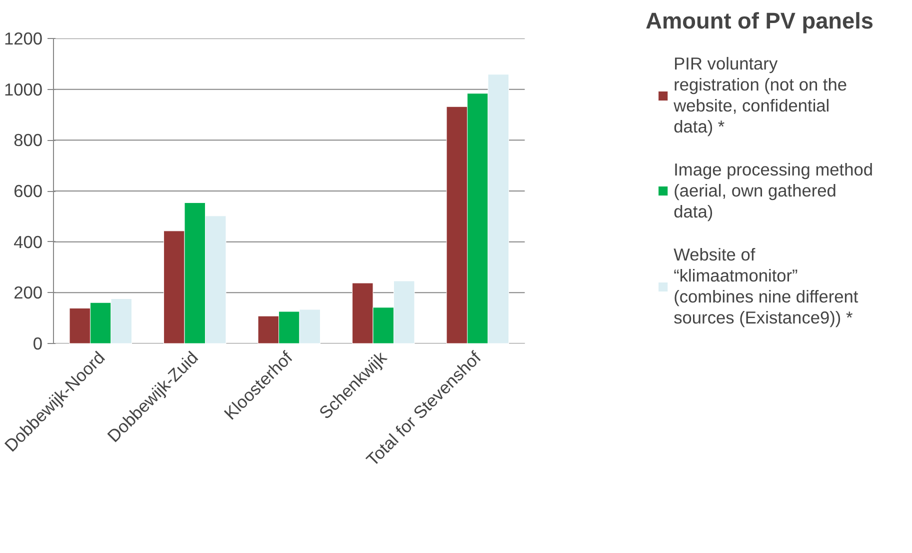 The width and height of the screenshot is (912, 553). I want to click on y-tick-label: 1000, so click(23, 89).